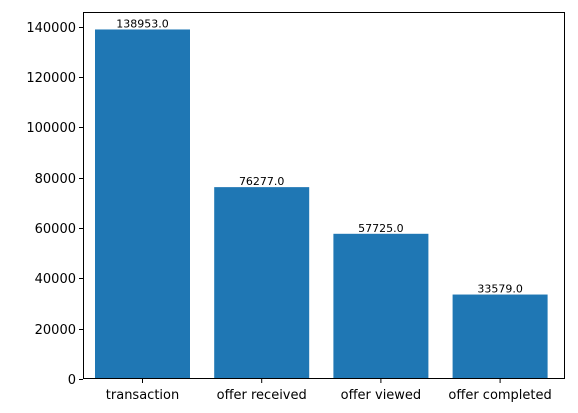 This screenshot has height=413, width=578. What do you see at coordinates (500, 336) in the screenshot?
I see `bar-offer-completed` at bounding box center [500, 336].